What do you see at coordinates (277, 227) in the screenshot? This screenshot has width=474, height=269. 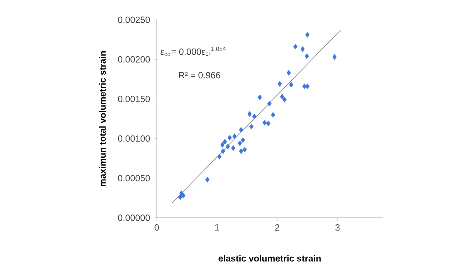 I see `x-tick-label: 2` at bounding box center [277, 227].